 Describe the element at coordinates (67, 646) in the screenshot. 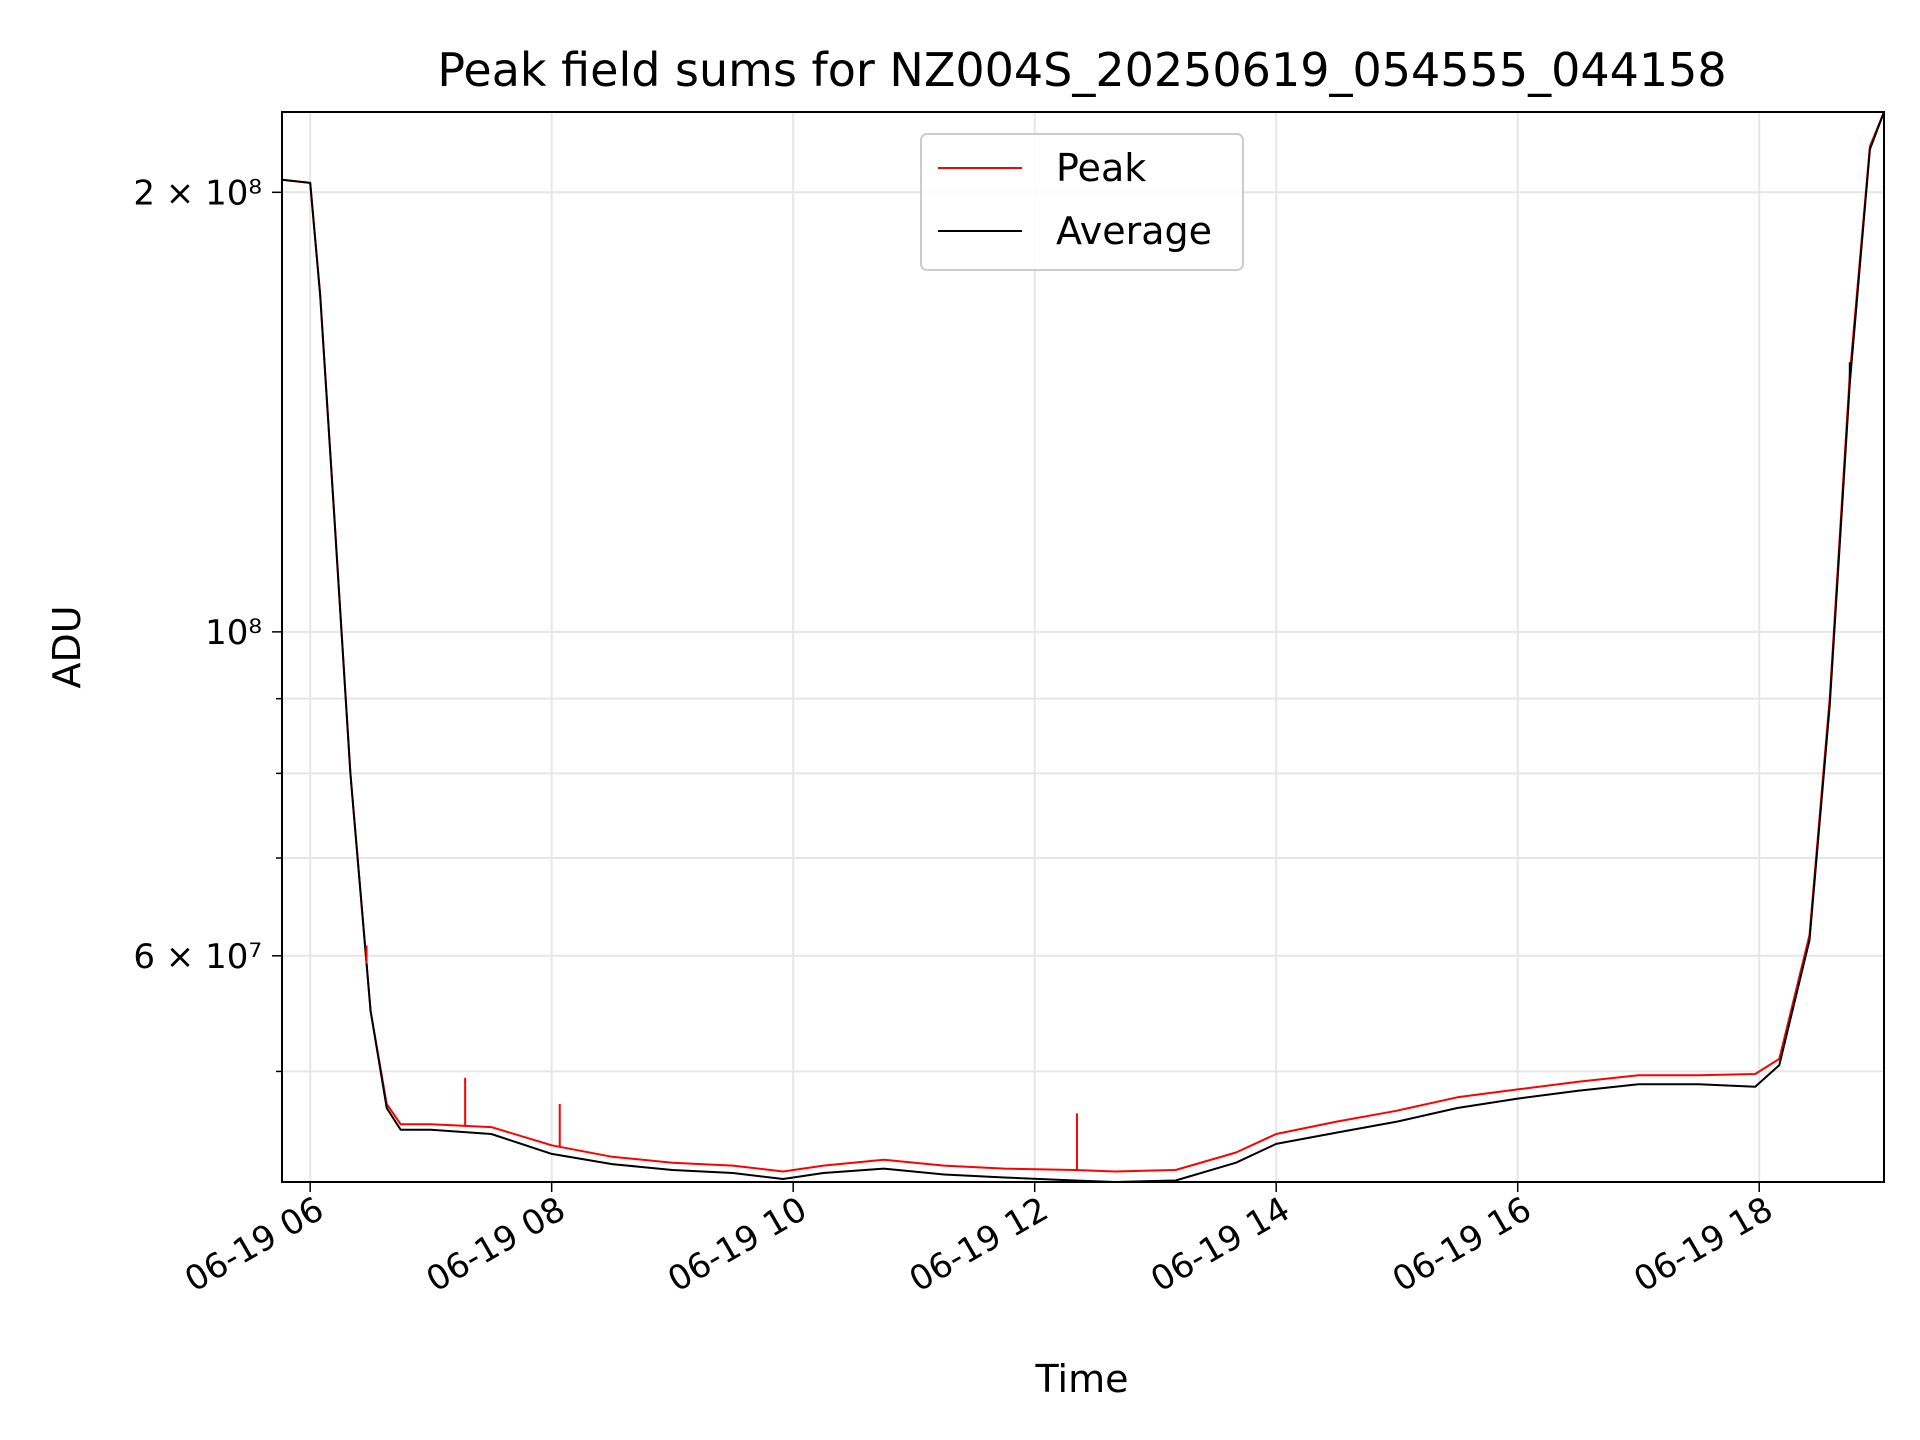

I see `y-axis-label: ADU` at that location.